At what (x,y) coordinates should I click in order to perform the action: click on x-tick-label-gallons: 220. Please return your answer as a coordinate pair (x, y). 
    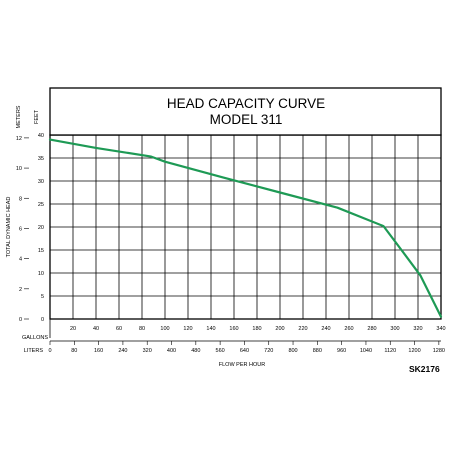
    Looking at the image, I should click on (302, 329).